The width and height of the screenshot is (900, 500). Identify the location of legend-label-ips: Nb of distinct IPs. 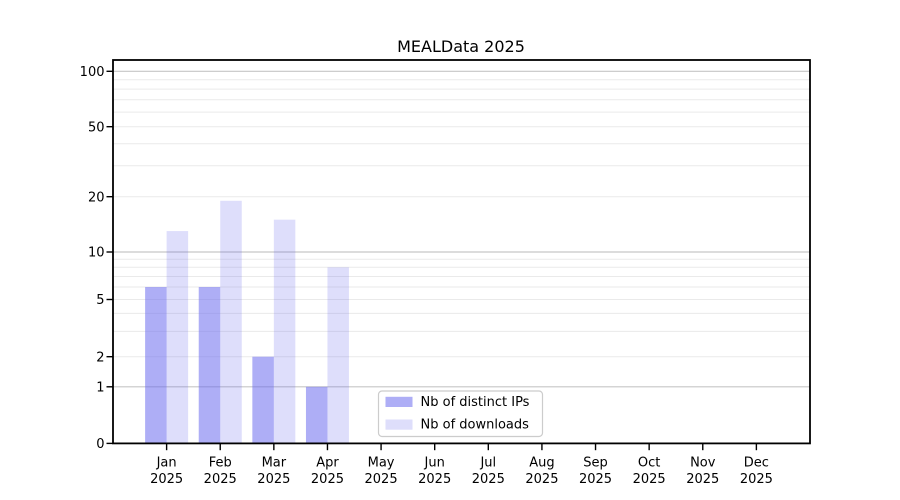
(475, 402).